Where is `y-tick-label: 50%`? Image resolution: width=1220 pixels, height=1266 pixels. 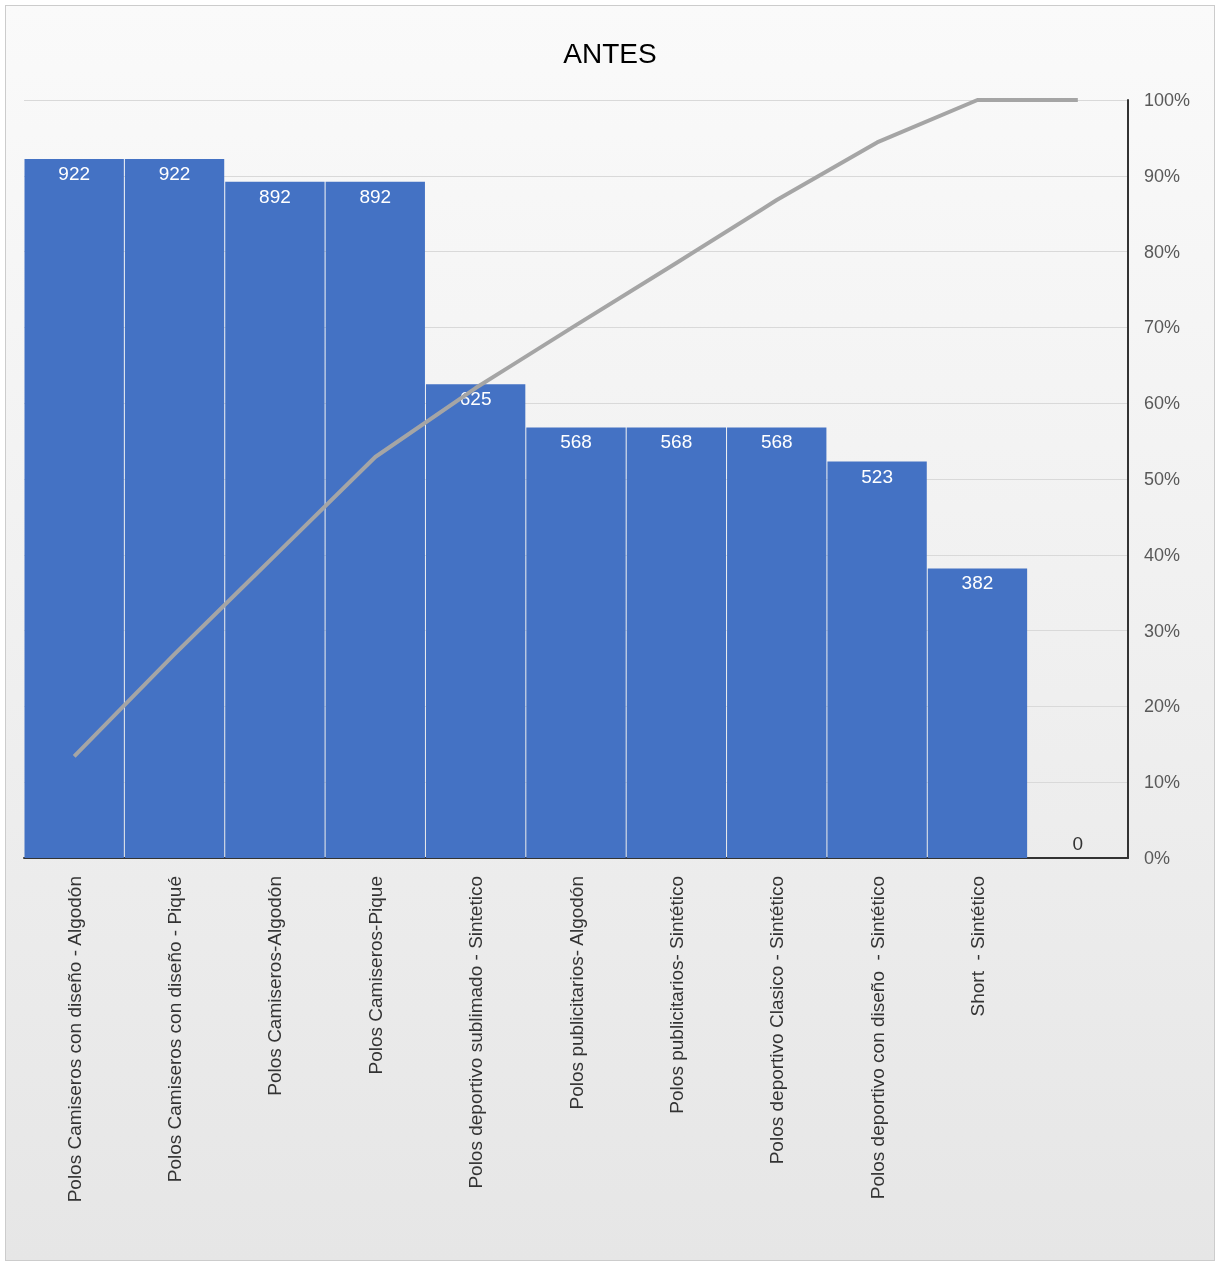
y-tick-label: 50% is located at coordinates (1162, 479).